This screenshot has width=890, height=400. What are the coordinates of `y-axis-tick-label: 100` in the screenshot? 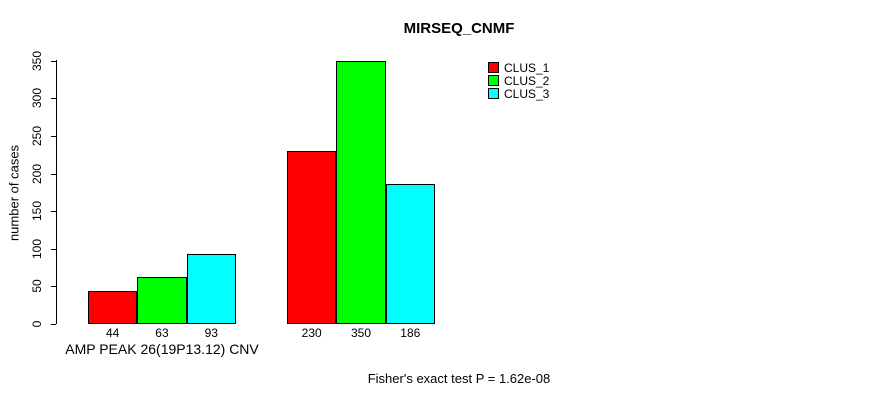 It's located at (37, 248).